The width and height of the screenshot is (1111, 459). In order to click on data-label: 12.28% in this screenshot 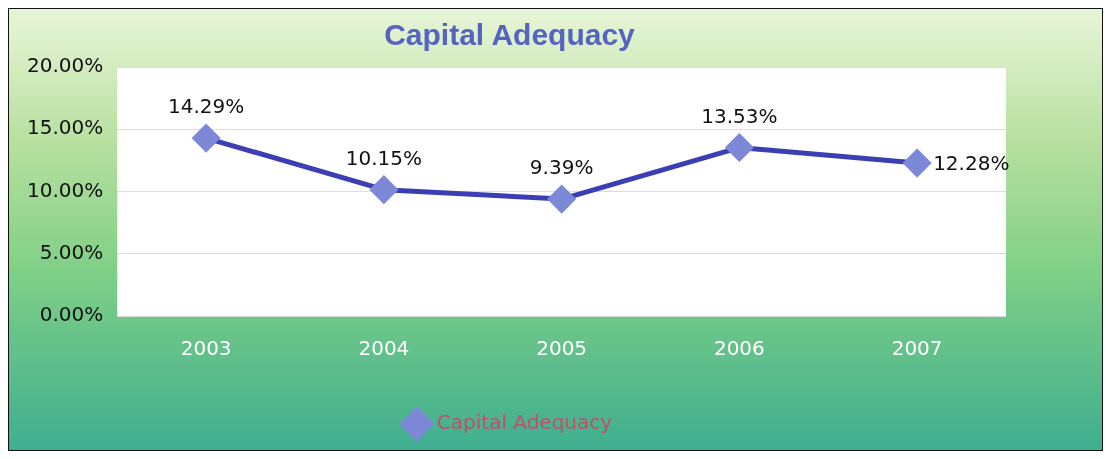, I will do `click(971, 163)`.